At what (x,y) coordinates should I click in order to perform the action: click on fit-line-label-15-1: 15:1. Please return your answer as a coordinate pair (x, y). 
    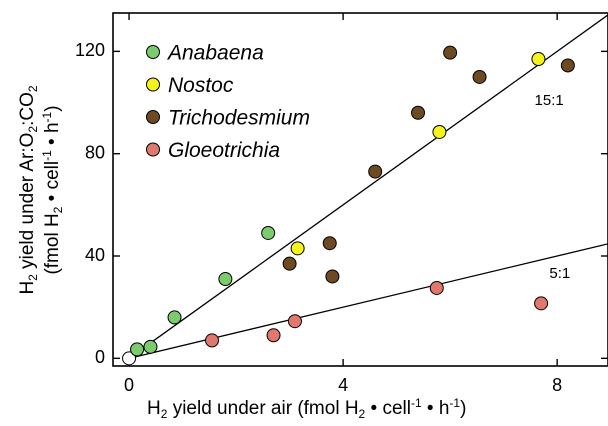
    Looking at the image, I should click on (549, 100).